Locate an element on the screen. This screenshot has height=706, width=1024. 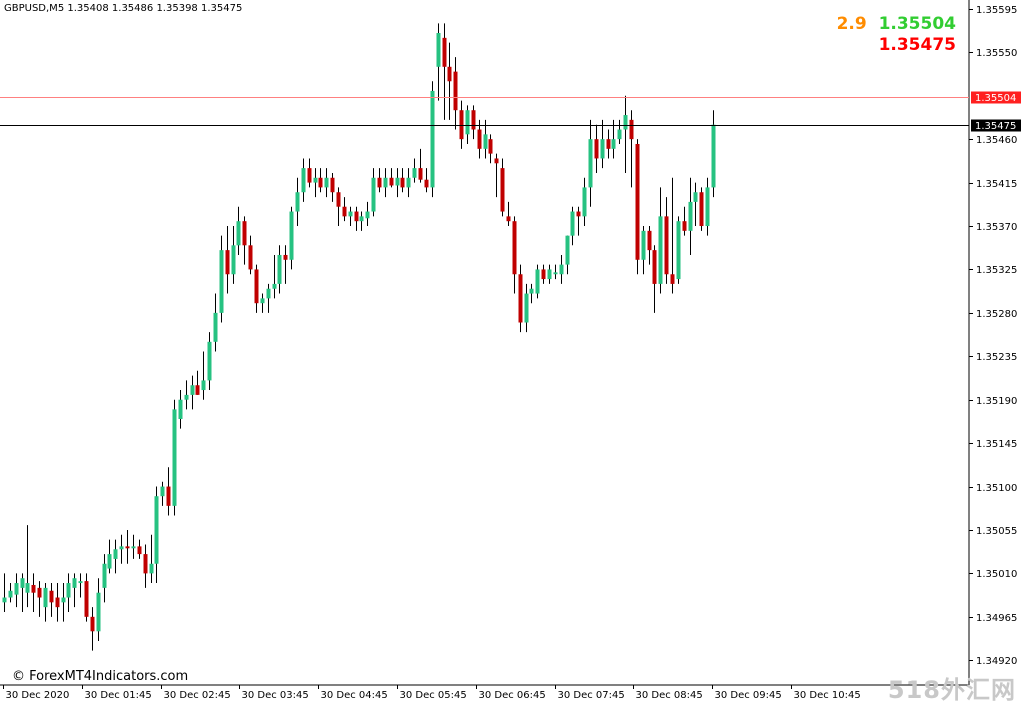
price-tick-label: 1.35280 is located at coordinates (996, 314).